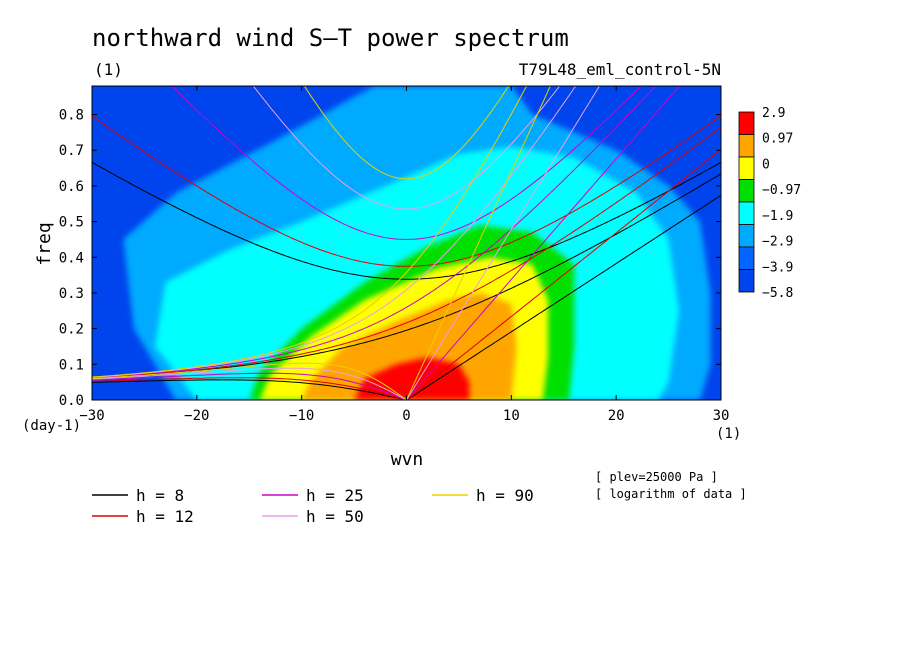 Image resolution: width=904 pixels, height=654 pixels. What do you see at coordinates (769, 203) in the screenshot?
I see `colorbar: 2.9 0.97 0 −0.97 −1.9 −2.9 −3.9 −5.8` at bounding box center [769, 203].